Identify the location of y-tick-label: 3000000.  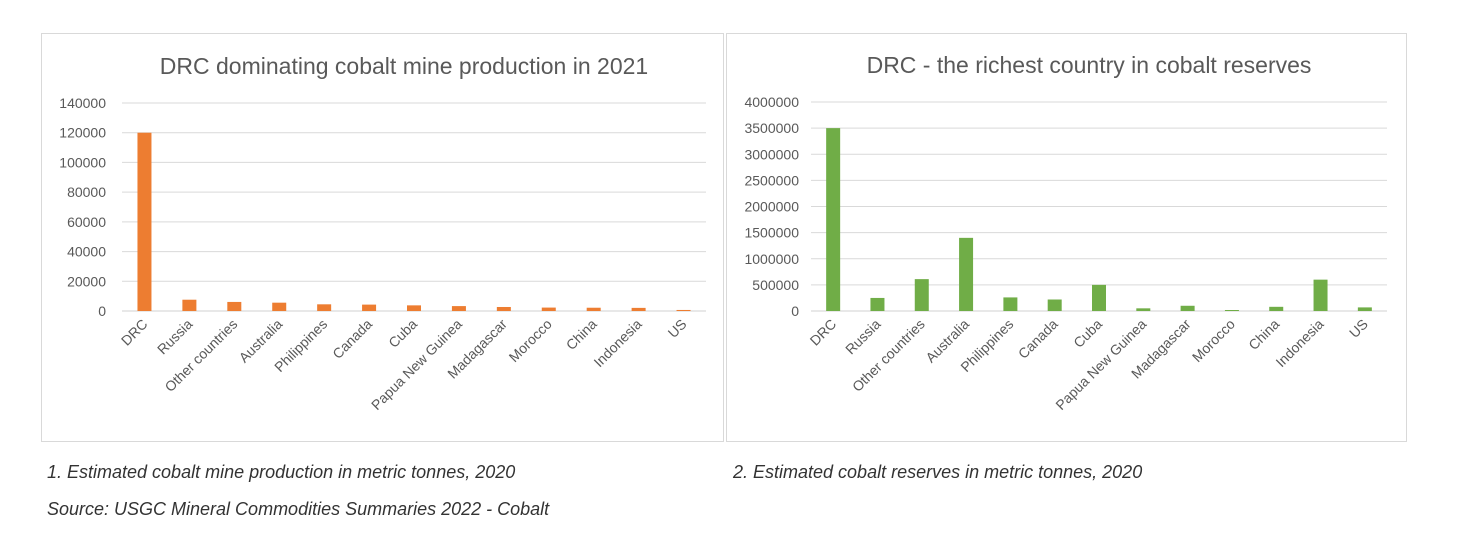
(771, 154).